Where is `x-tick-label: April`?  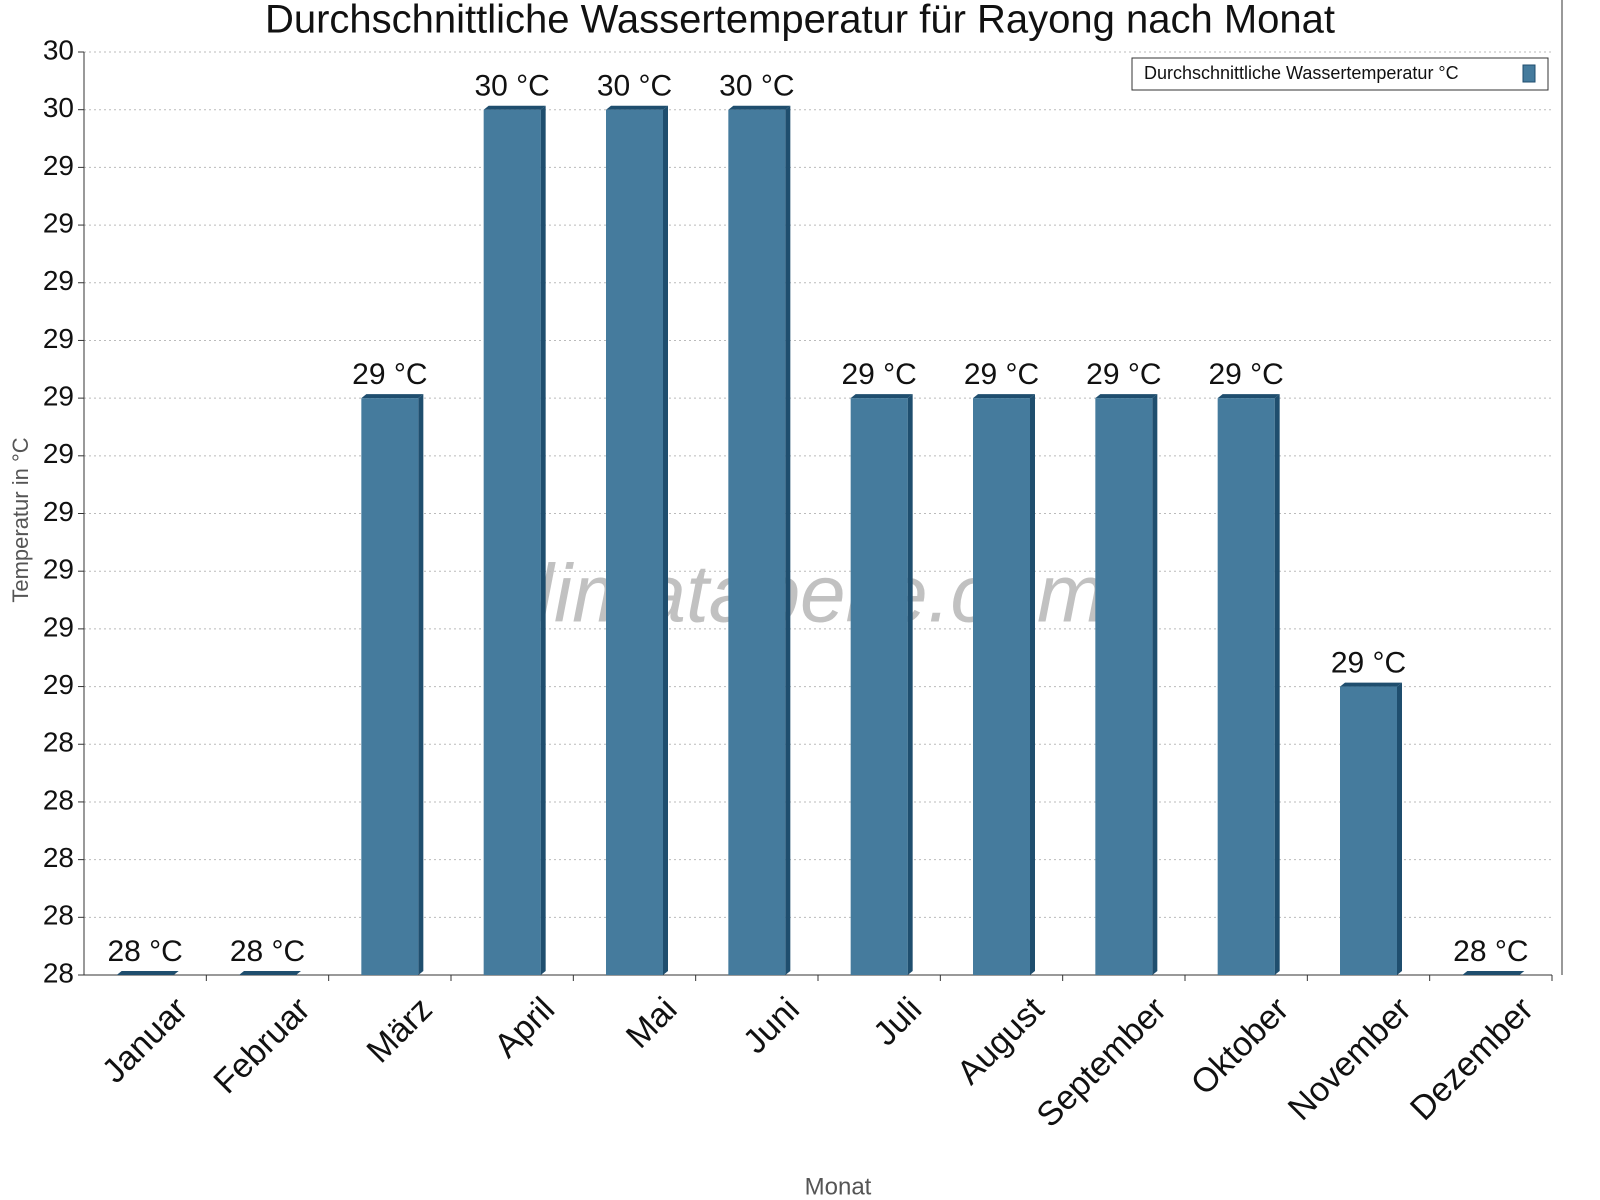
x-tick-label: April is located at coordinates (524, 1027).